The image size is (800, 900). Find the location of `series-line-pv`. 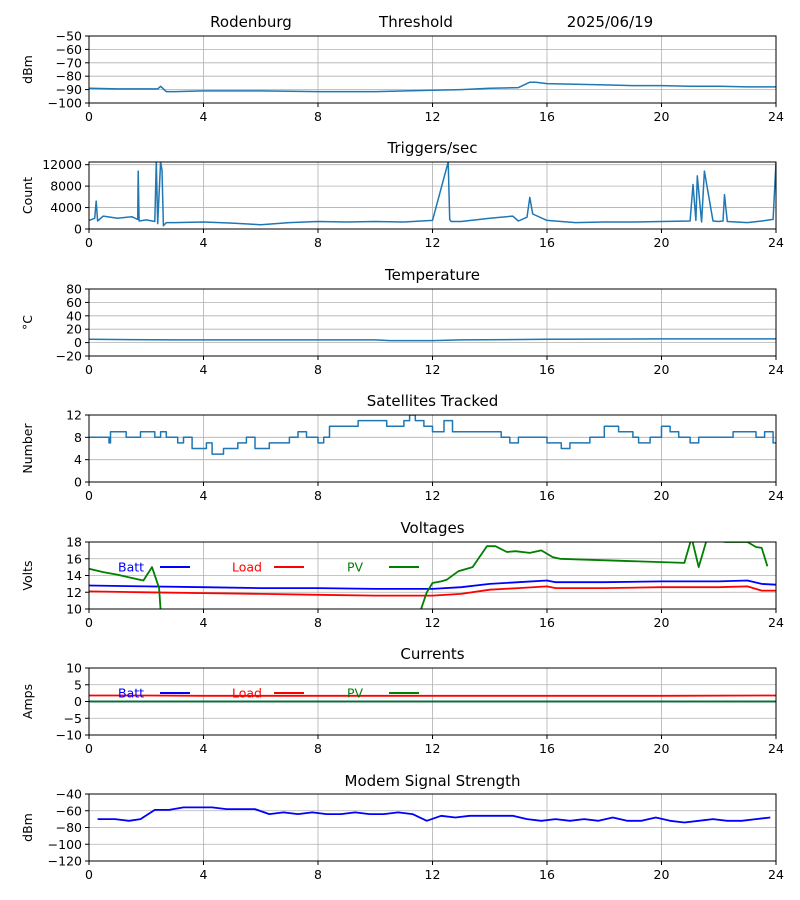

series-line-pv is located at coordinates (429, 575).